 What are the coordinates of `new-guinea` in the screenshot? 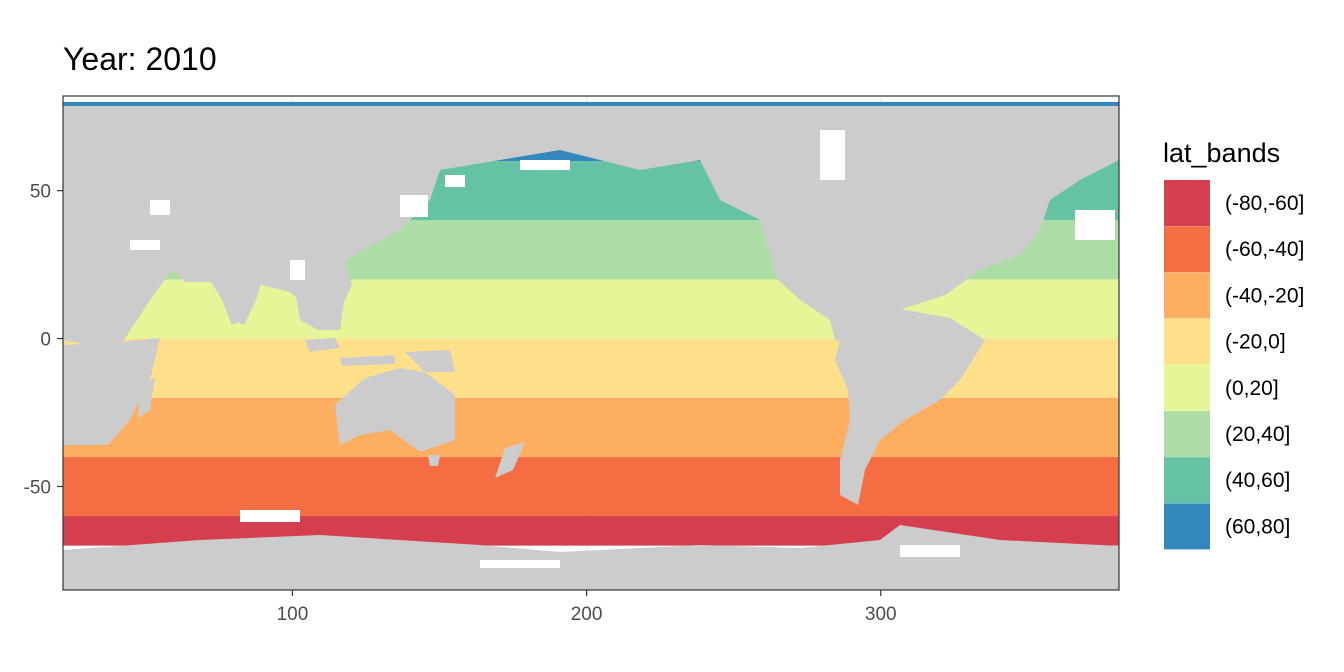 It's located at (430, 361).